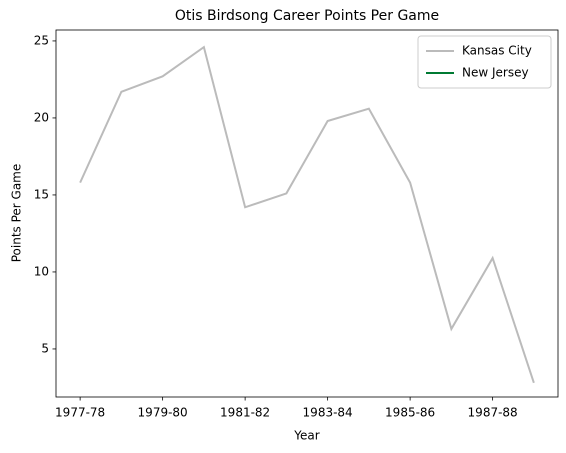 The height and width of the screenshot is (453, 566). Describe the element at coordinates (493, 413) in the screenshot. I see `x-tick-label: 1987-88` at that location.